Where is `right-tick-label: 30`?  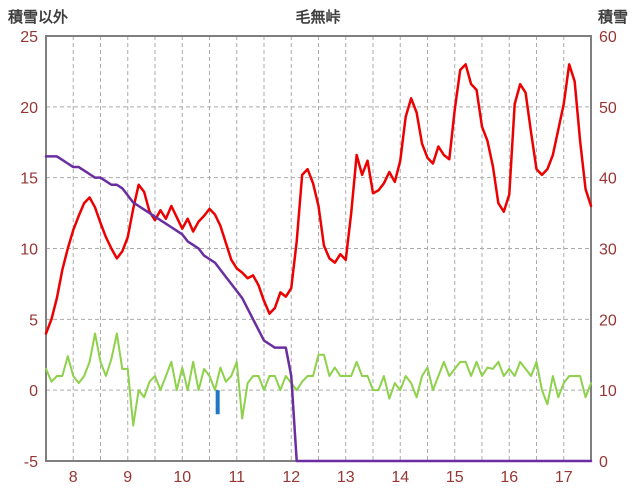 right-tick-label: 30 is located at coordinates (608, 250).